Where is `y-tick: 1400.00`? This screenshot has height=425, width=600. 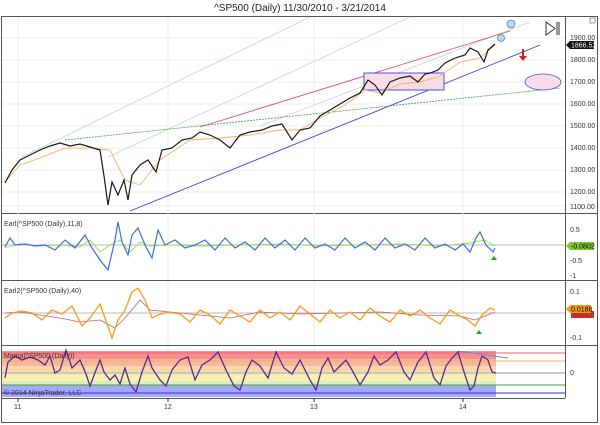 y-tick: 1400.00 is located at coordinates (582, 148).